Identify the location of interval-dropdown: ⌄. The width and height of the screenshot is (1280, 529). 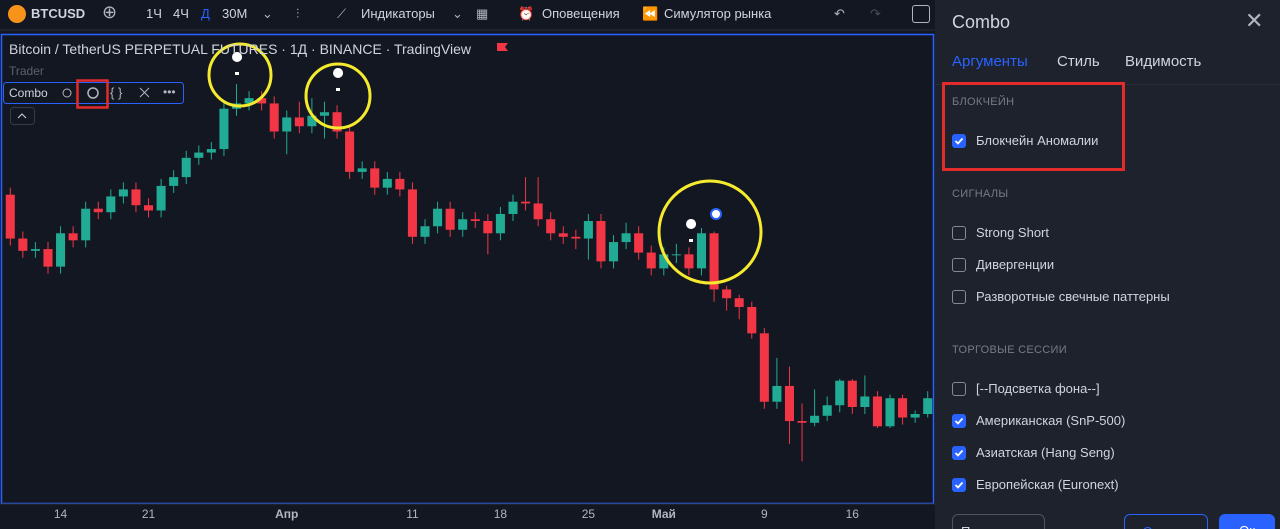
(267, 13).